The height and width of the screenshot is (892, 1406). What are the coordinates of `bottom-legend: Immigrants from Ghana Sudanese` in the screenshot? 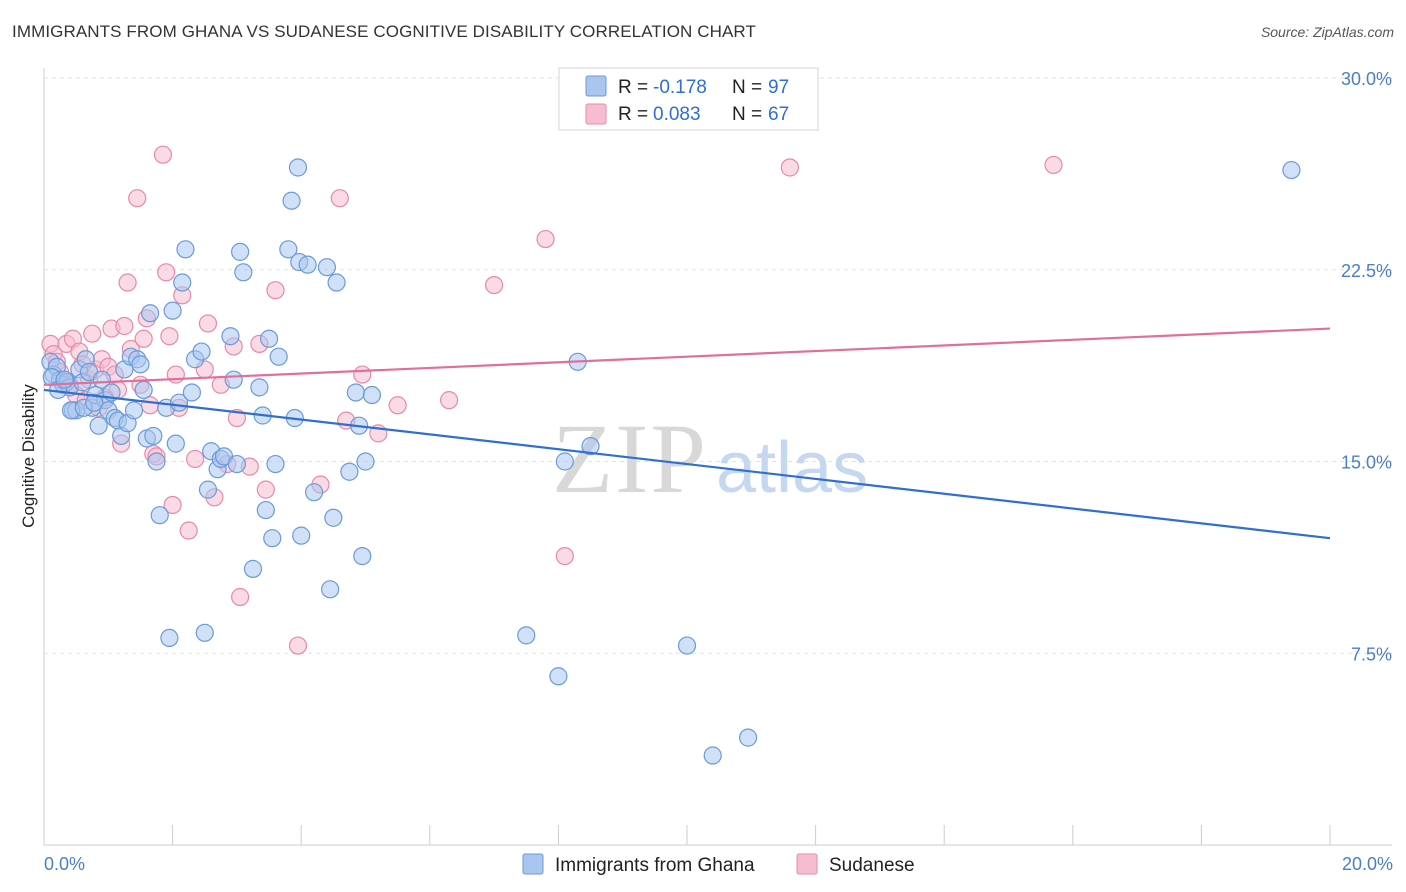 It's located at (718, 864).